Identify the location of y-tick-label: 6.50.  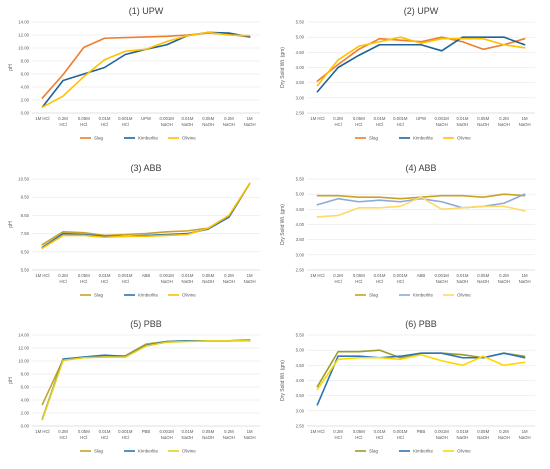
(25, 251).